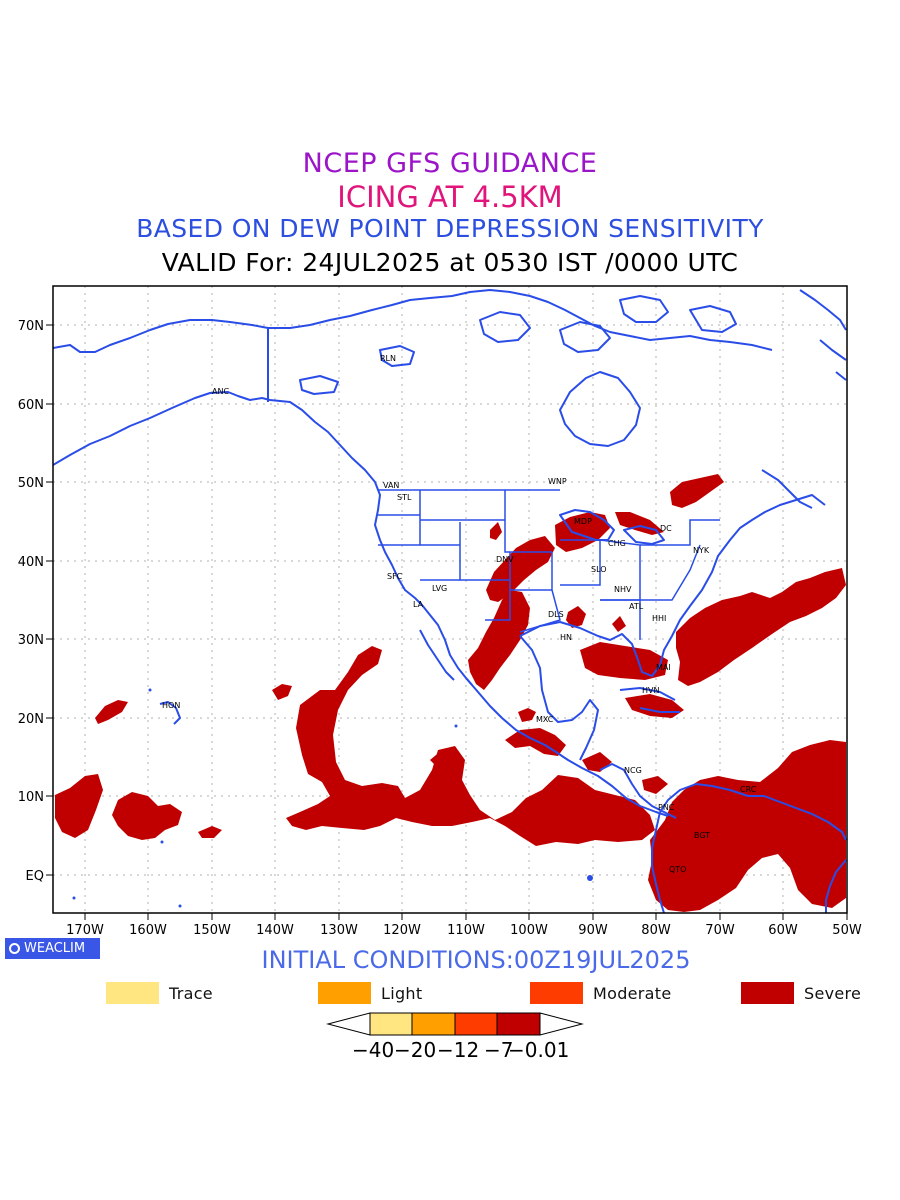 This screenshot has height=1200, width=900. Describe the element at coordinates (373, 1050) in the screenshot. I see `colorbar-tick: −40` at that location.